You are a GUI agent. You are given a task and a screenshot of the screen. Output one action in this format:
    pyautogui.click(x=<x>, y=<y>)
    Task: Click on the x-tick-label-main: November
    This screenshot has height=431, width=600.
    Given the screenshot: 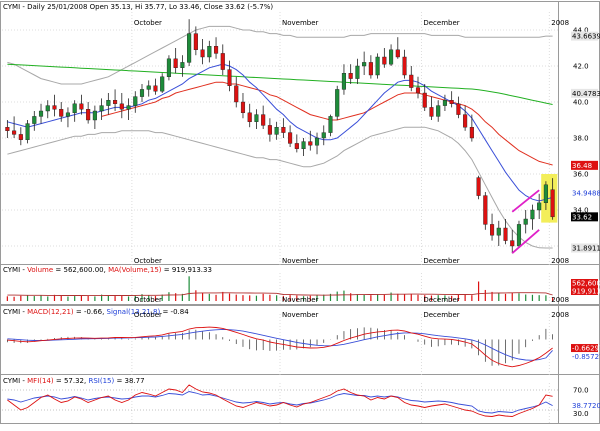 What is the action you would take?
    pyautogui.click(x=300, y=261)
    